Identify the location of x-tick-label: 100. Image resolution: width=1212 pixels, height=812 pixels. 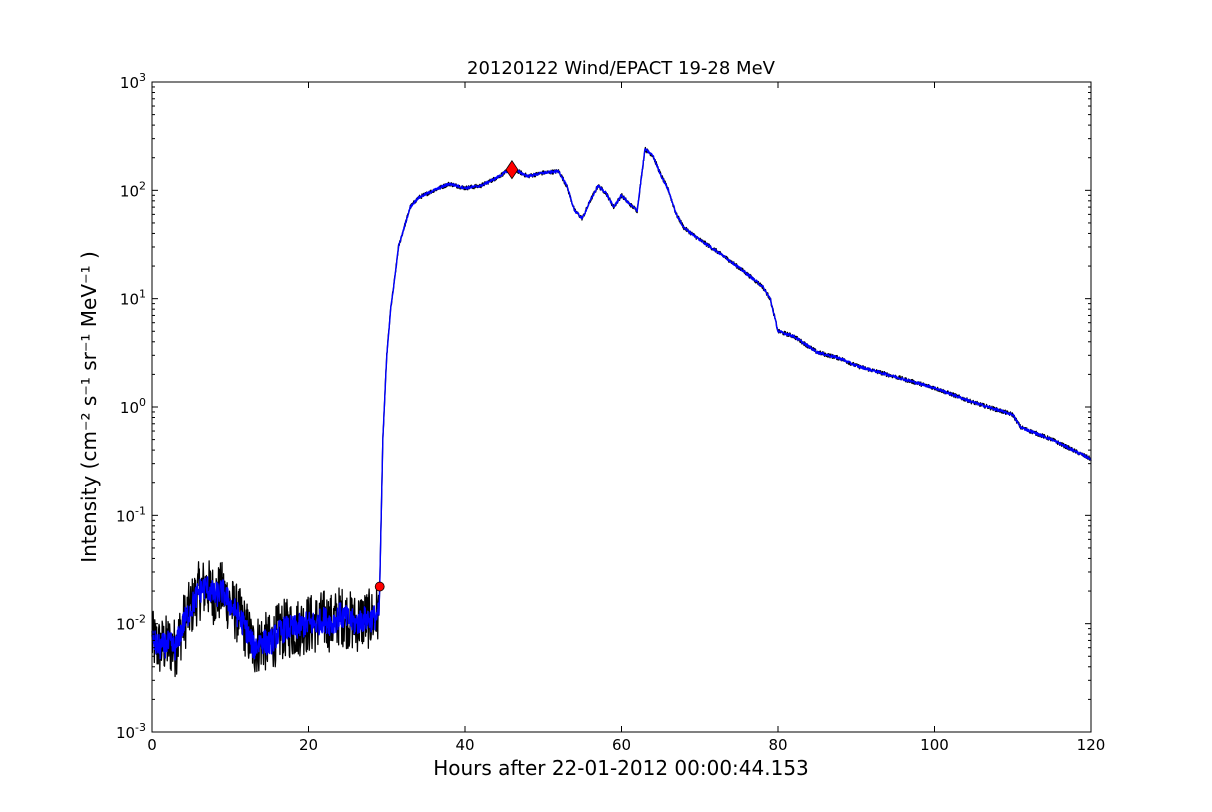
(934, 745).